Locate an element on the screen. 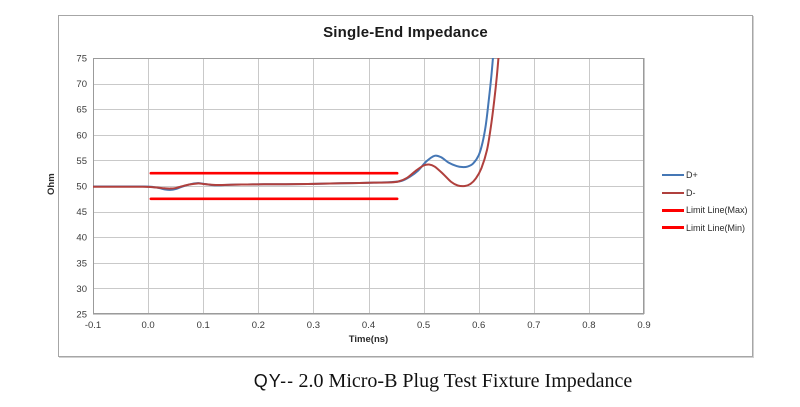  chart-title: Single-End Impedance is located at coordinates (405, 32).